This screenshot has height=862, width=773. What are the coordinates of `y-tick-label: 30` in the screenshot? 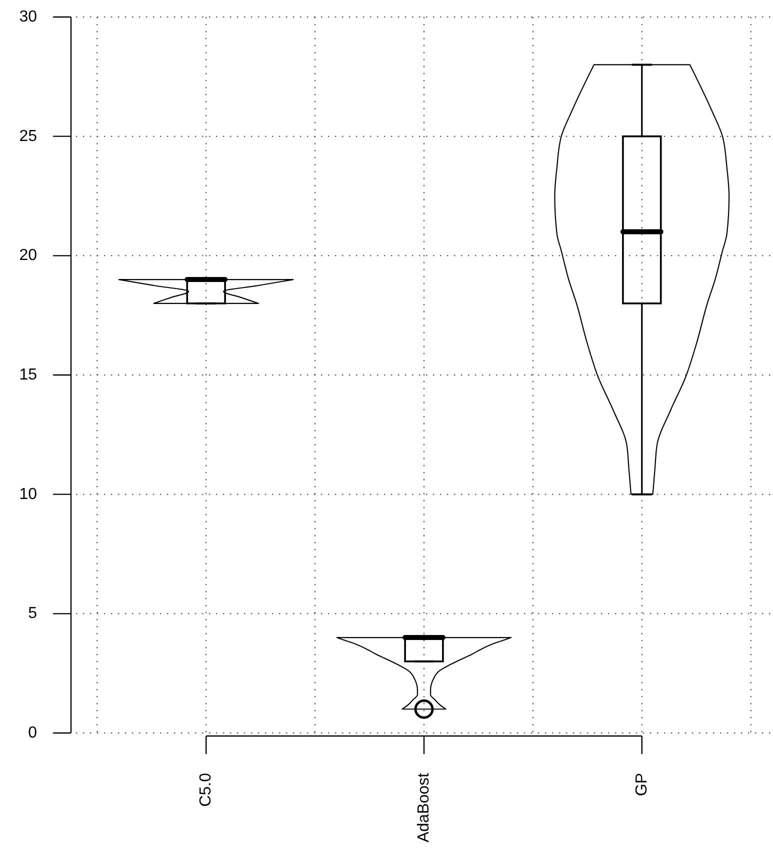 It's located at (28, 17).